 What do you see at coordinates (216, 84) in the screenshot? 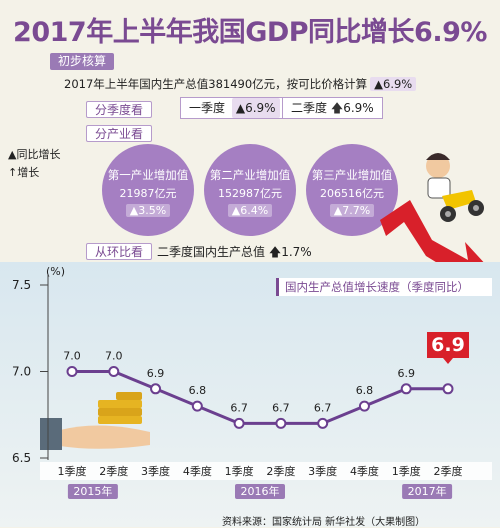
I see `summary-text: 2017年上半年国内生产总值381490亿元，按可比价格计算` at bounding box center [216, 84].